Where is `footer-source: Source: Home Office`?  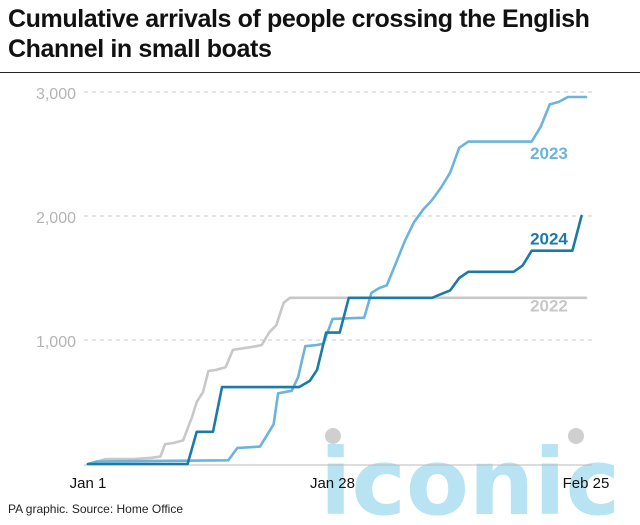
footer-source: Source: Home Office is located at coordinates (127, 509).